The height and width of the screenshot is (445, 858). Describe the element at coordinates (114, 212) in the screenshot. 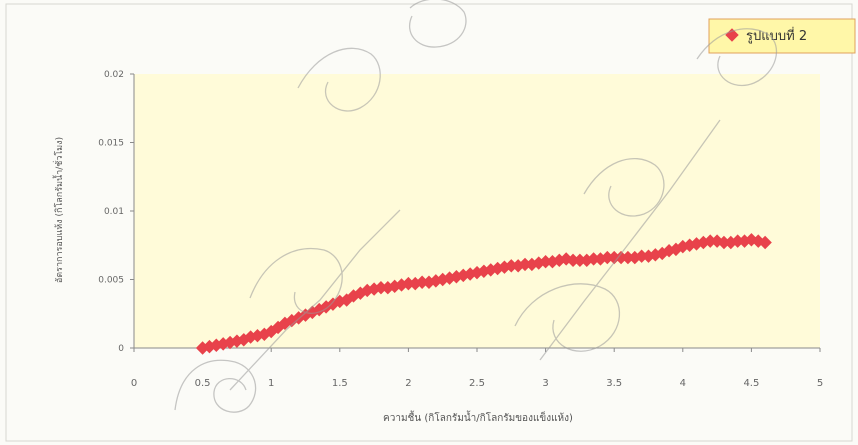

I see `y-tick-label: 0.01` at that location.